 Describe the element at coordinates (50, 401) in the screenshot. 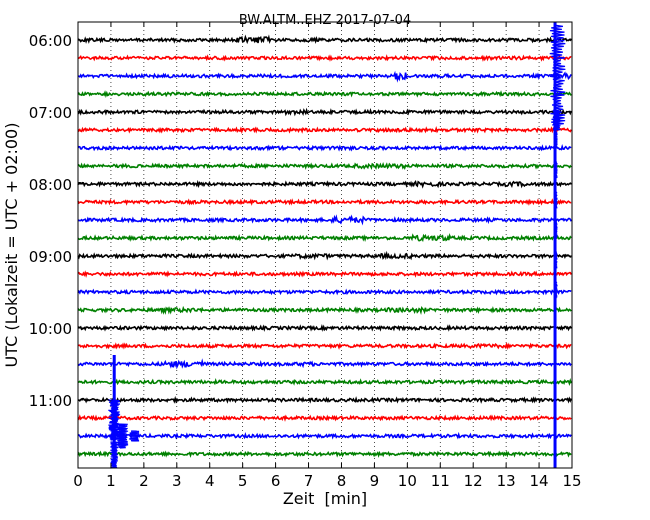

I see `y-tick-label: 11:00` at that location.